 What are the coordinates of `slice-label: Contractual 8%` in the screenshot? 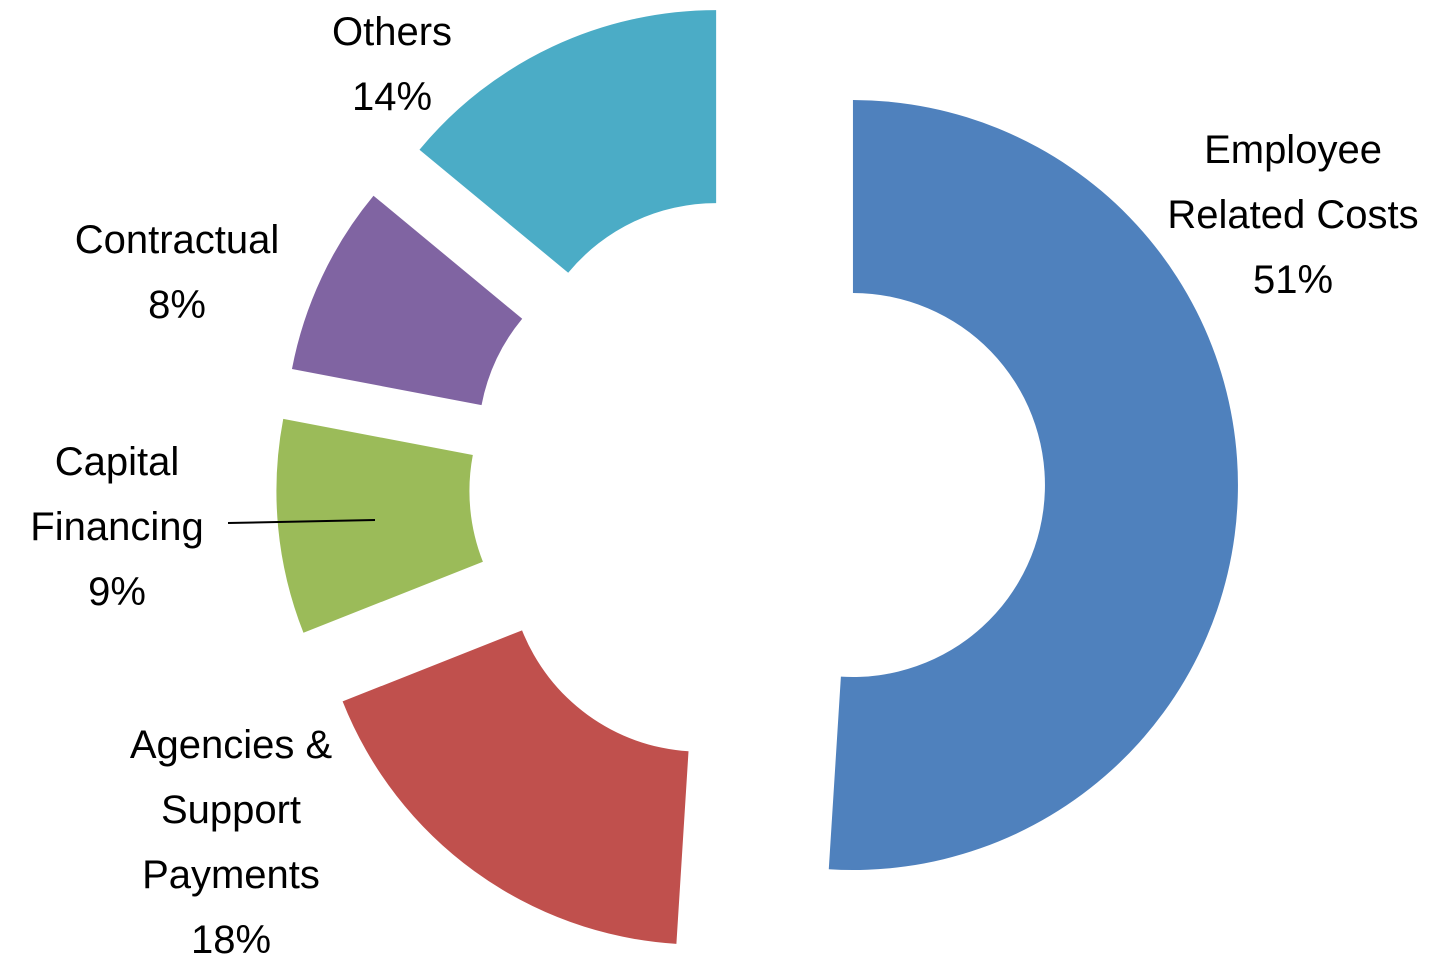 It's located at (177, 273).